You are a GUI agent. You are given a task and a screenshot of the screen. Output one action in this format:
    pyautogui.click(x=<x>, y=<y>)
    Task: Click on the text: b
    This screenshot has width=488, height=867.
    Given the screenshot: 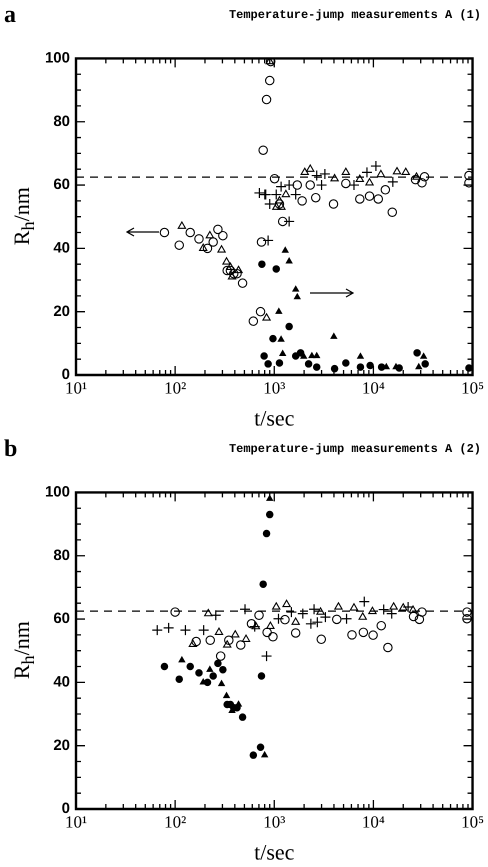 What is the action you would take?
    pyautogui.click(x=11, y=449)
    